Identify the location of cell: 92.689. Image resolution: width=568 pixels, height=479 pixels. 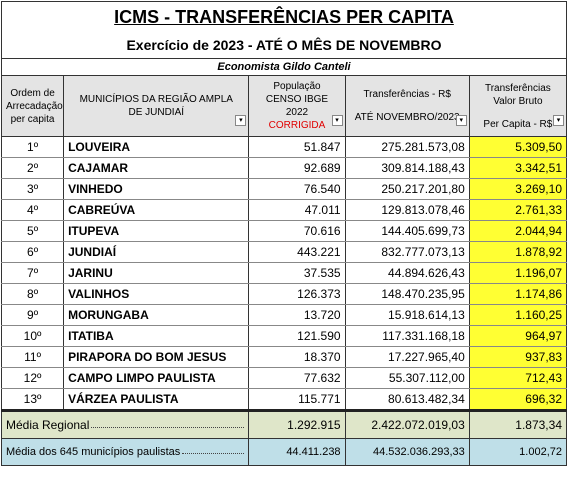
(297, 168).